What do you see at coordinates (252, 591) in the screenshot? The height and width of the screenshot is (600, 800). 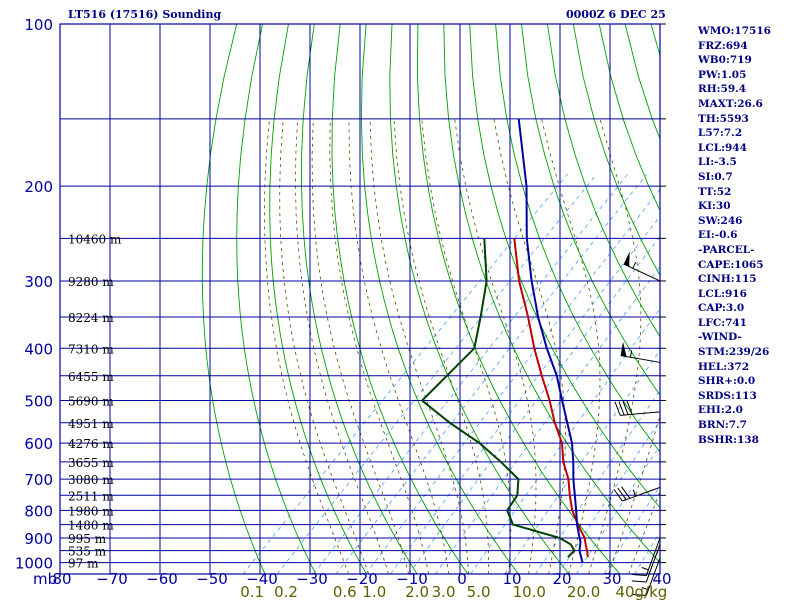 I see `mixing-ratio-tick-label: 0.1` at bounding box center [252, 591].